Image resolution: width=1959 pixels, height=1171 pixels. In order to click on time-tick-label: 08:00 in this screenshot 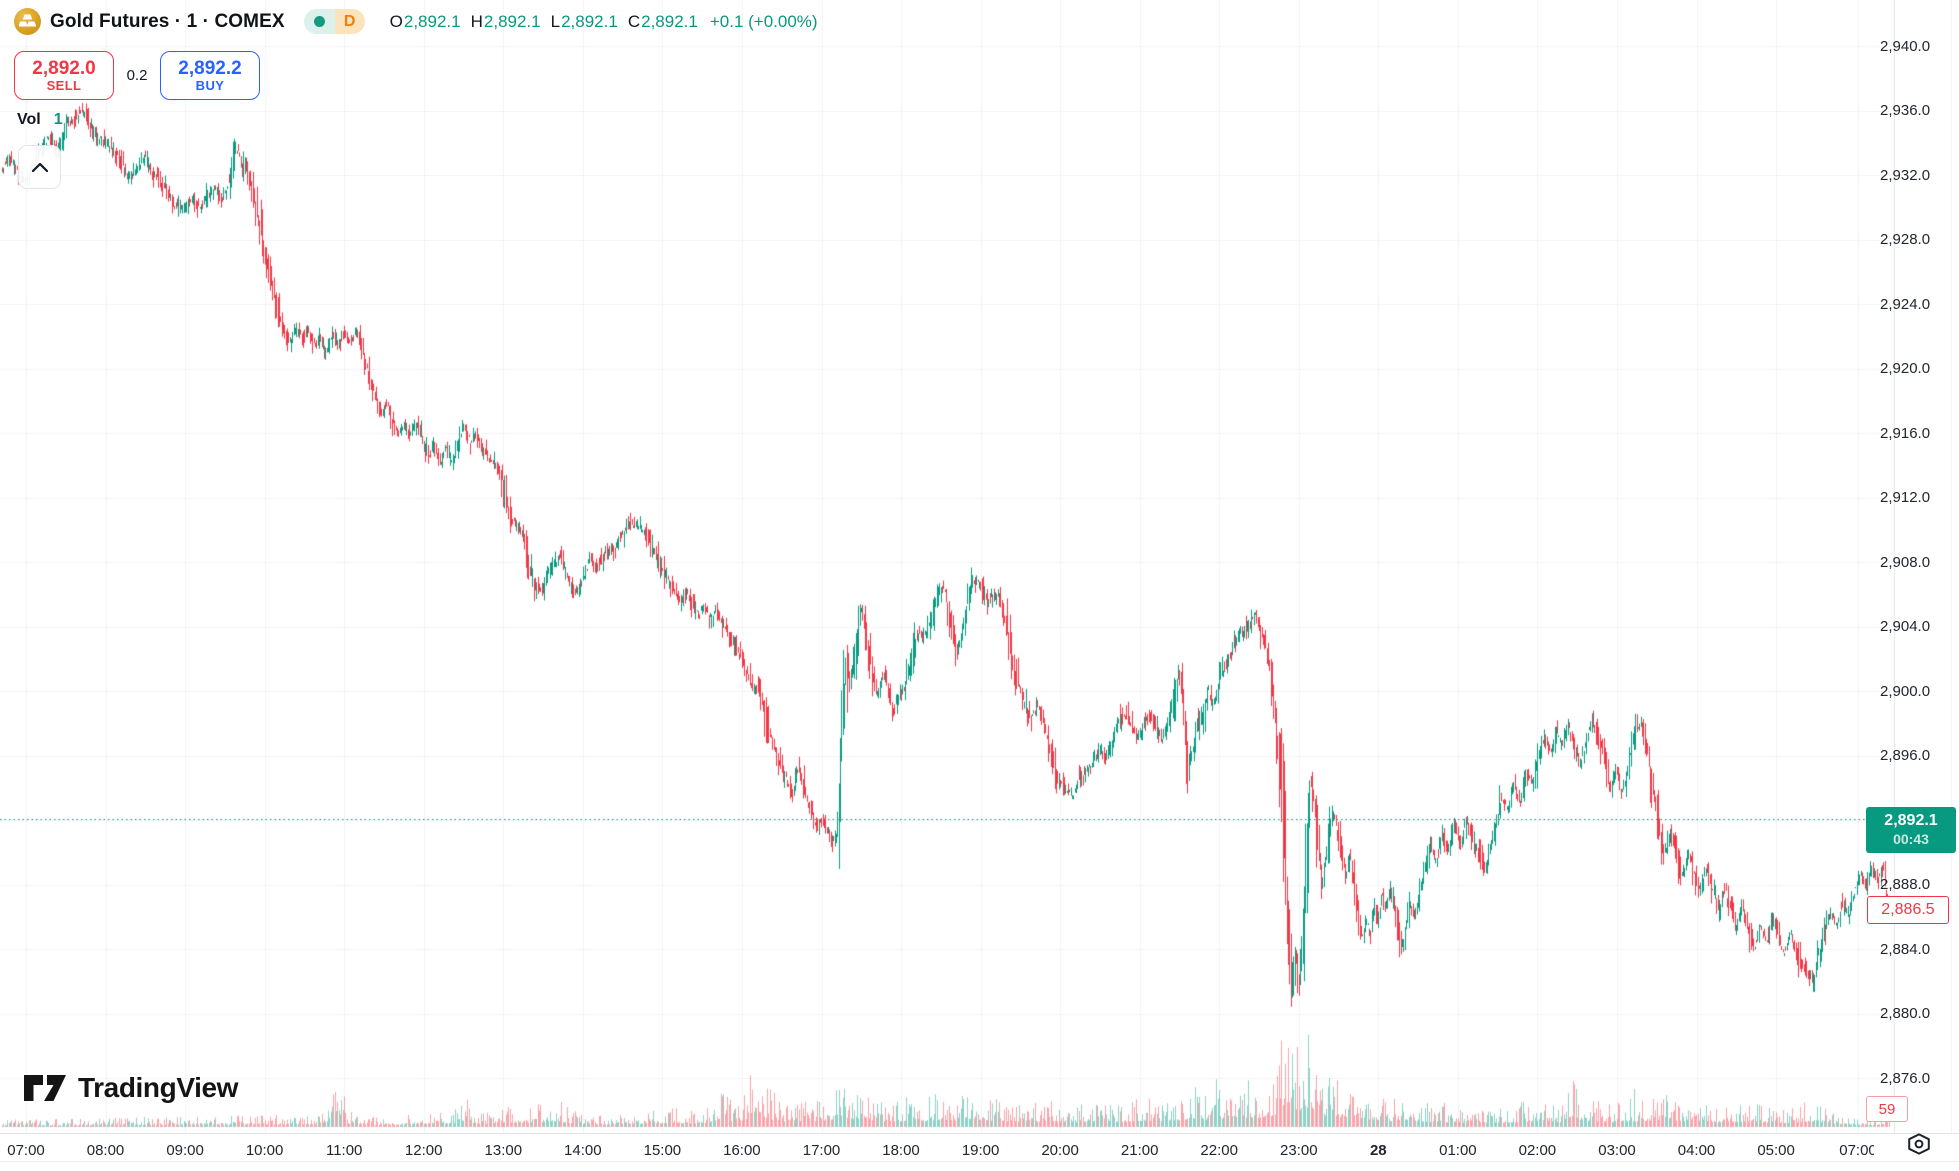, I will do `click(105, 1150)`.